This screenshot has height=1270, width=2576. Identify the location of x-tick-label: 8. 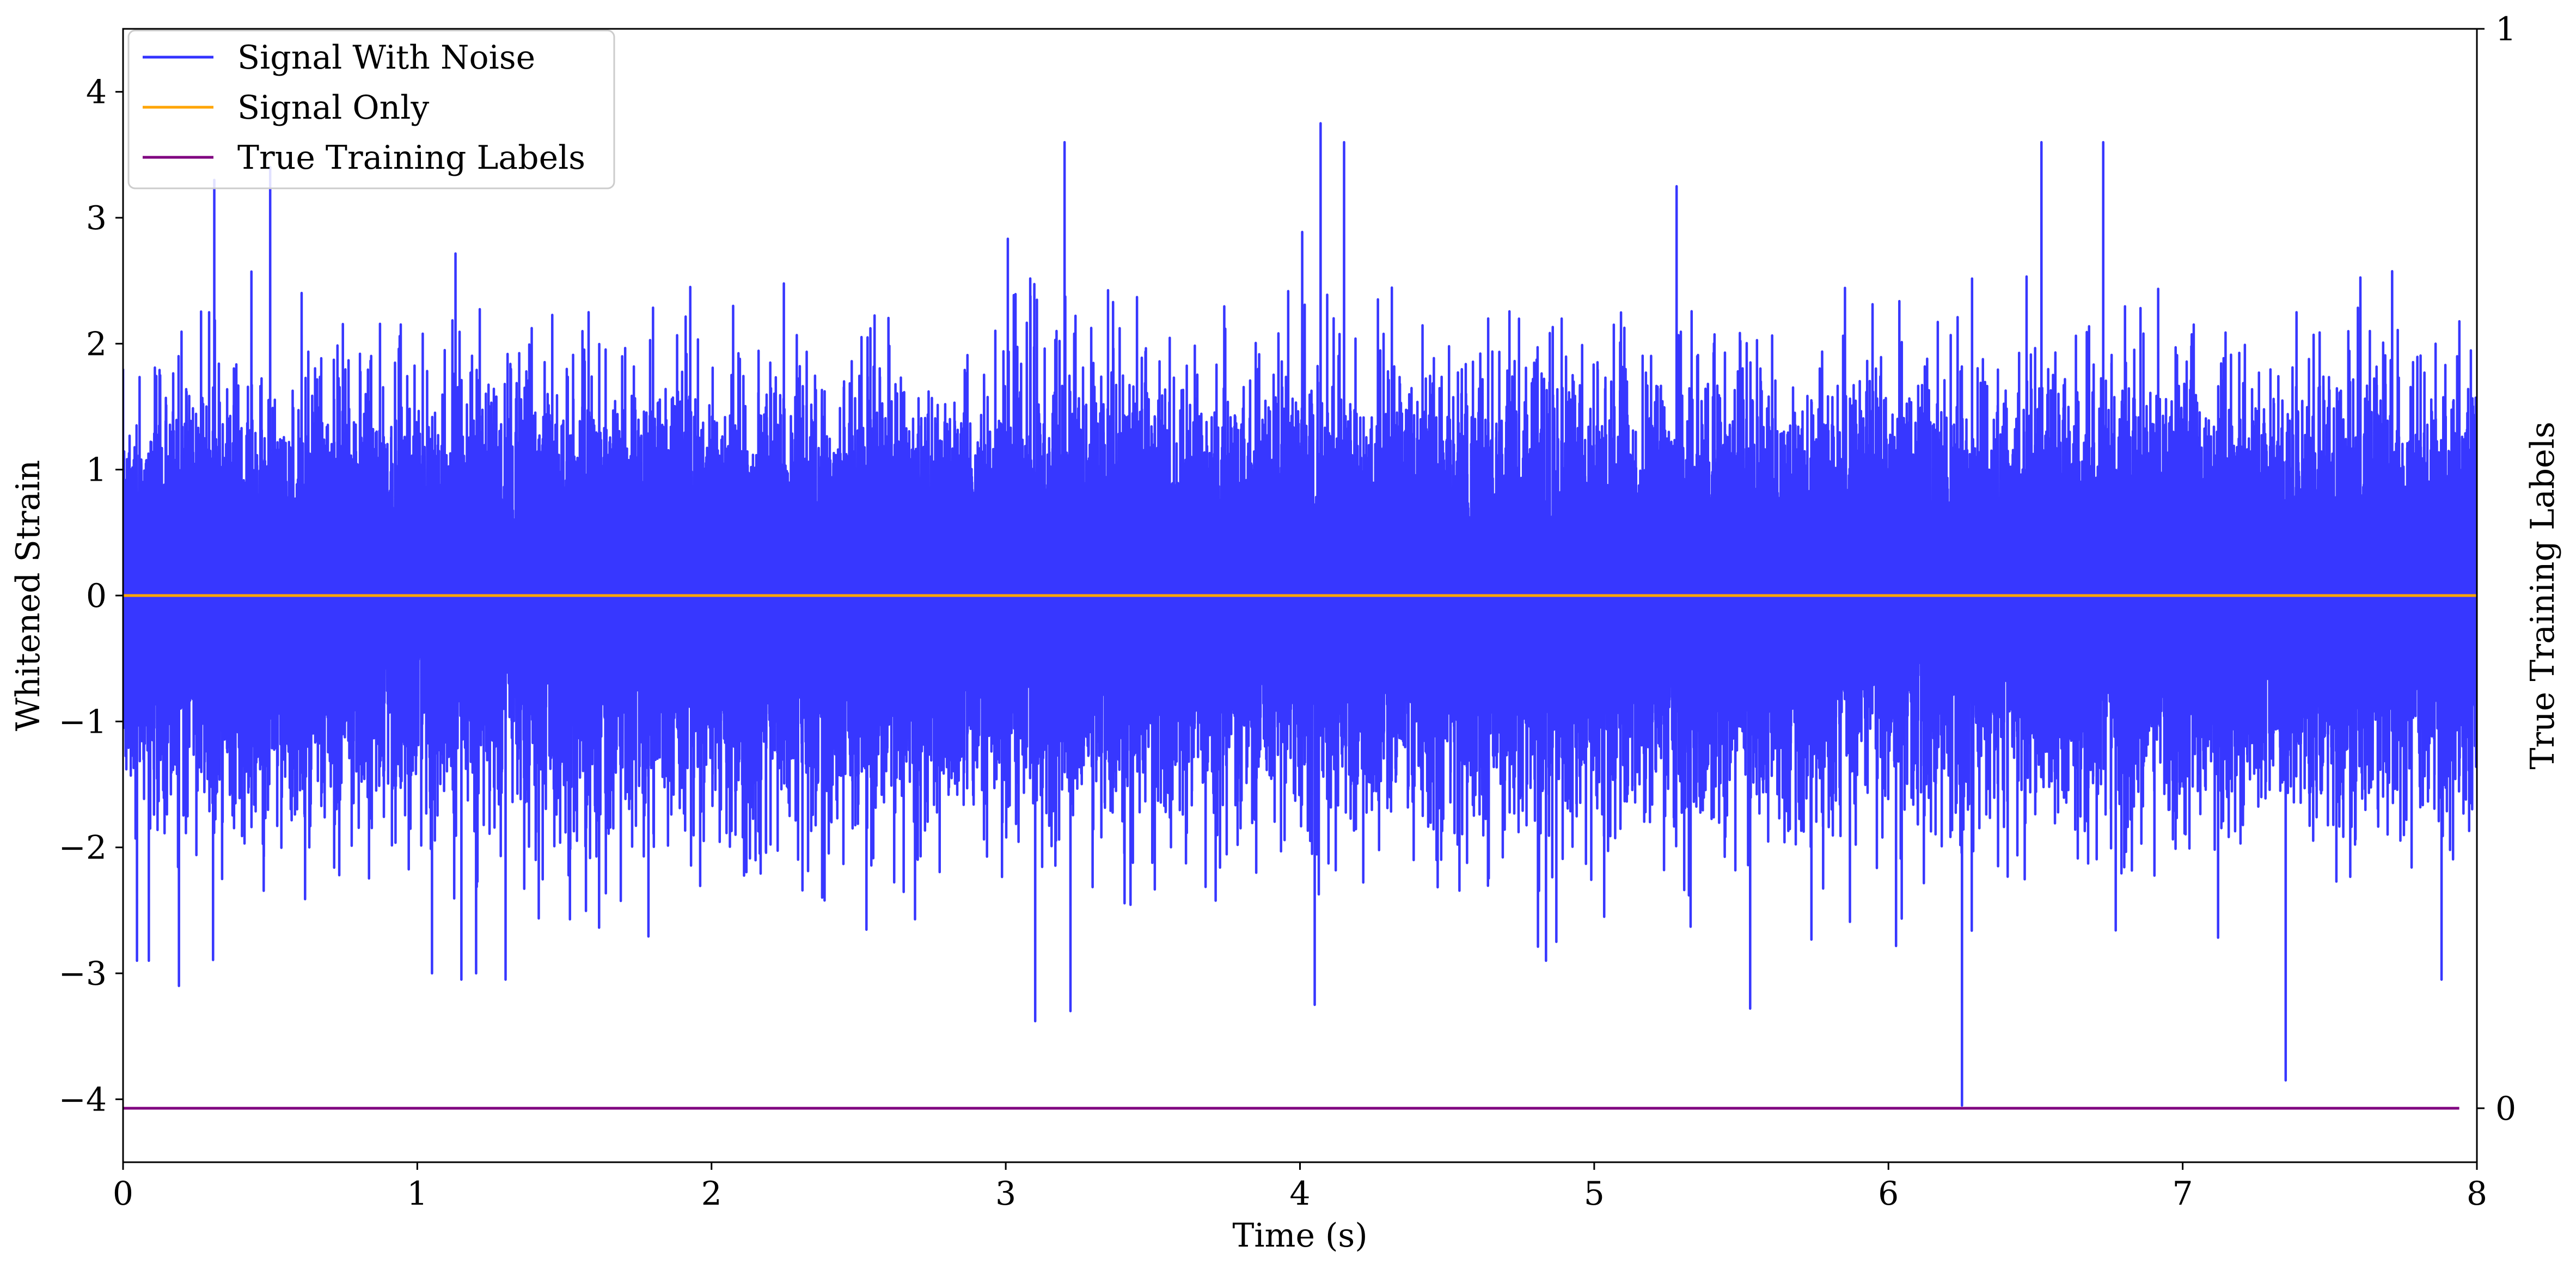
(2477, 1194).